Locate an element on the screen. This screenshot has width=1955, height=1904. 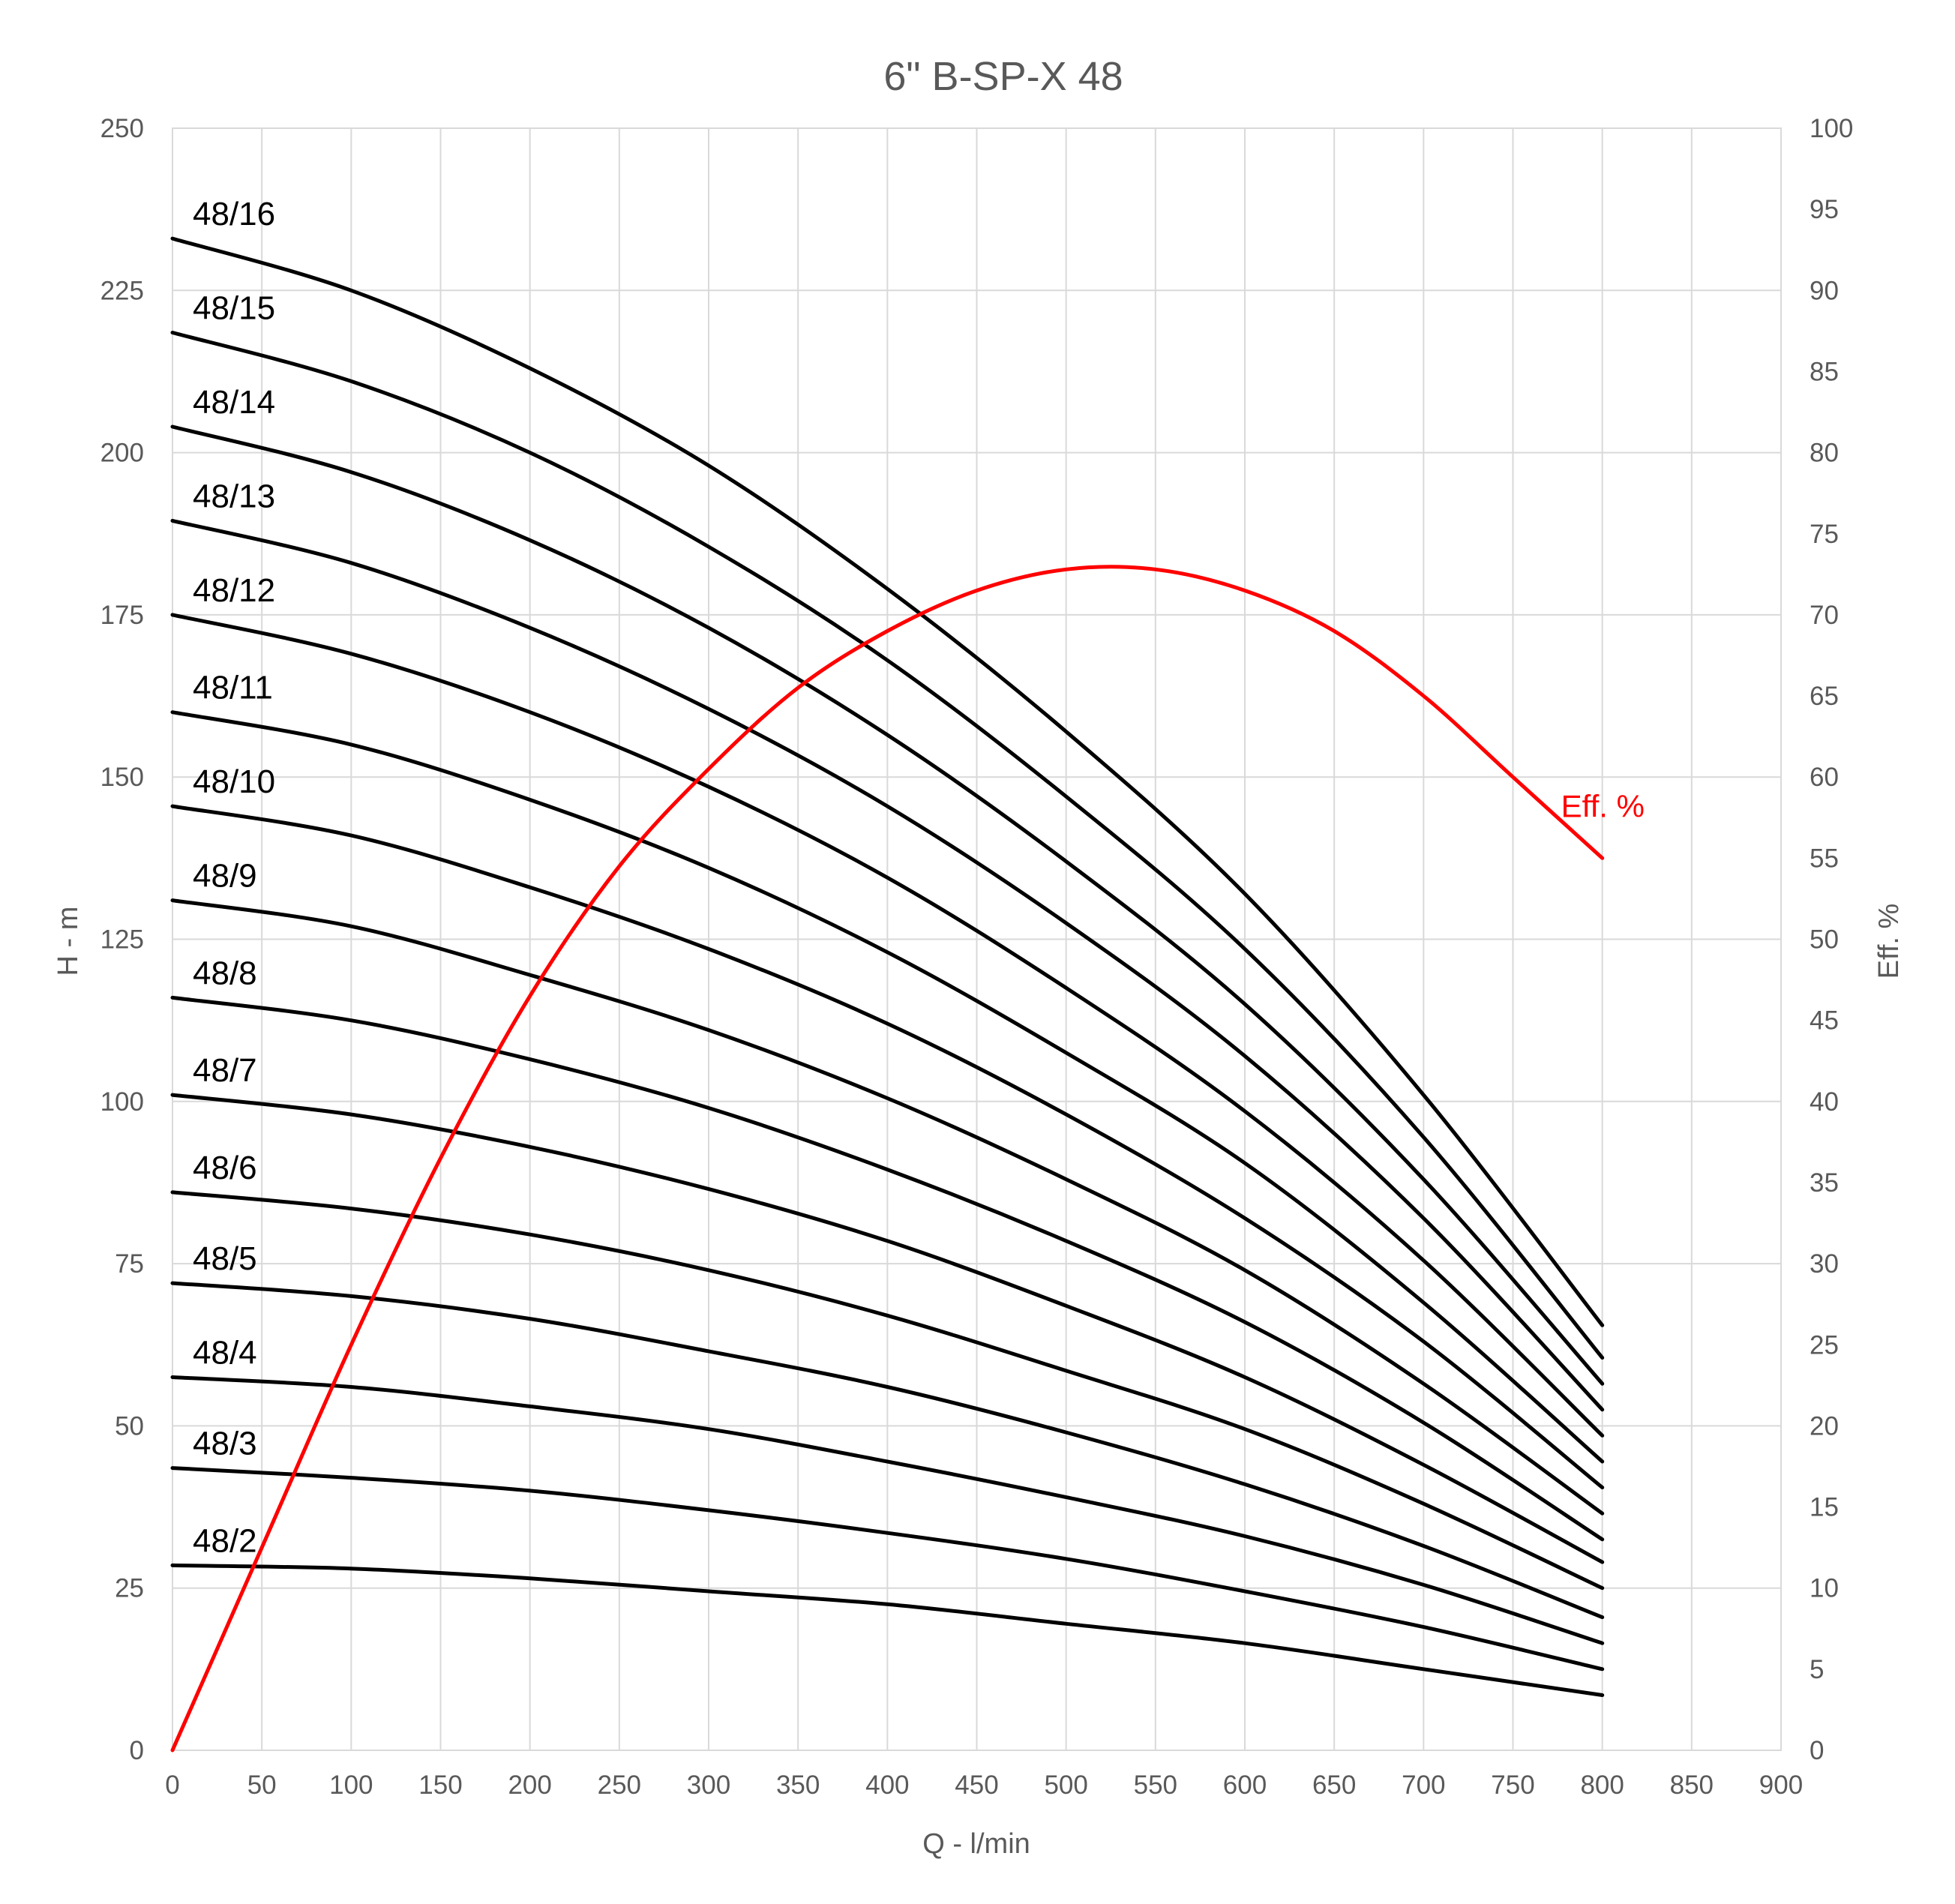
y2-tick-label: 70 is located at coordinates (1824, 615).